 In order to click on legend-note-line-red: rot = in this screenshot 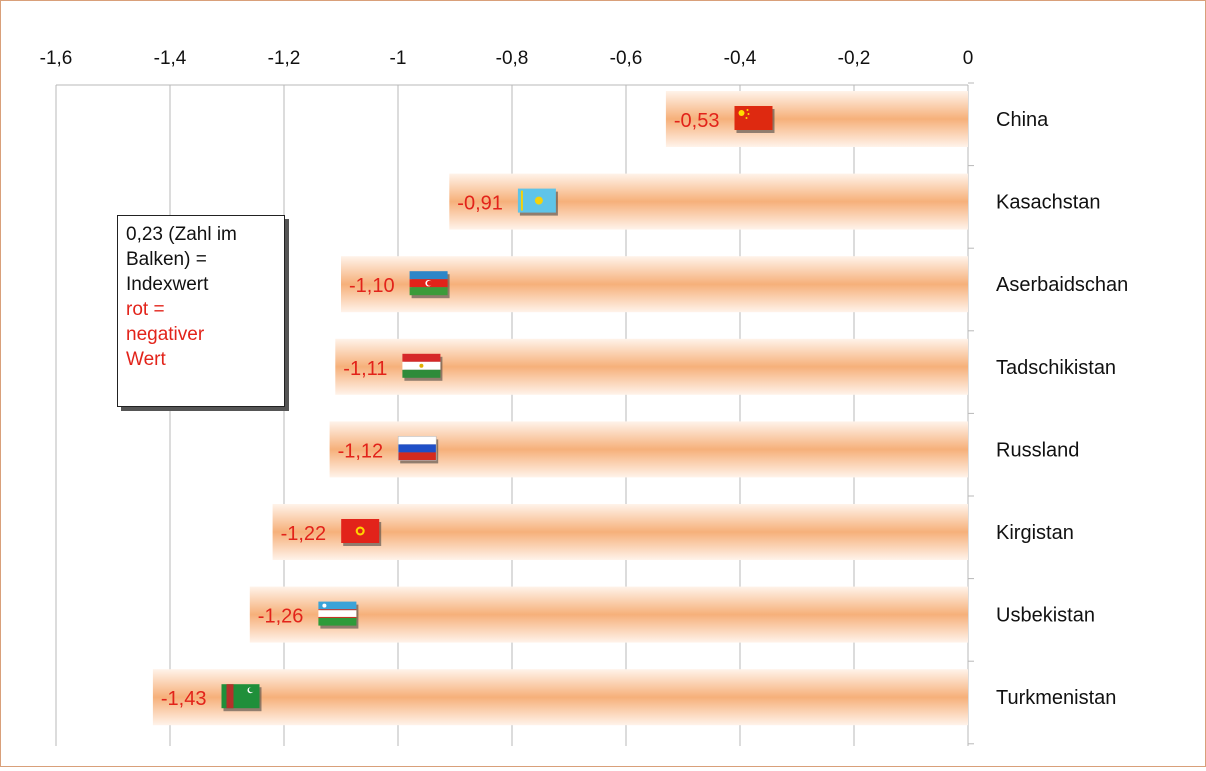, I will do `click(145, 309)`.